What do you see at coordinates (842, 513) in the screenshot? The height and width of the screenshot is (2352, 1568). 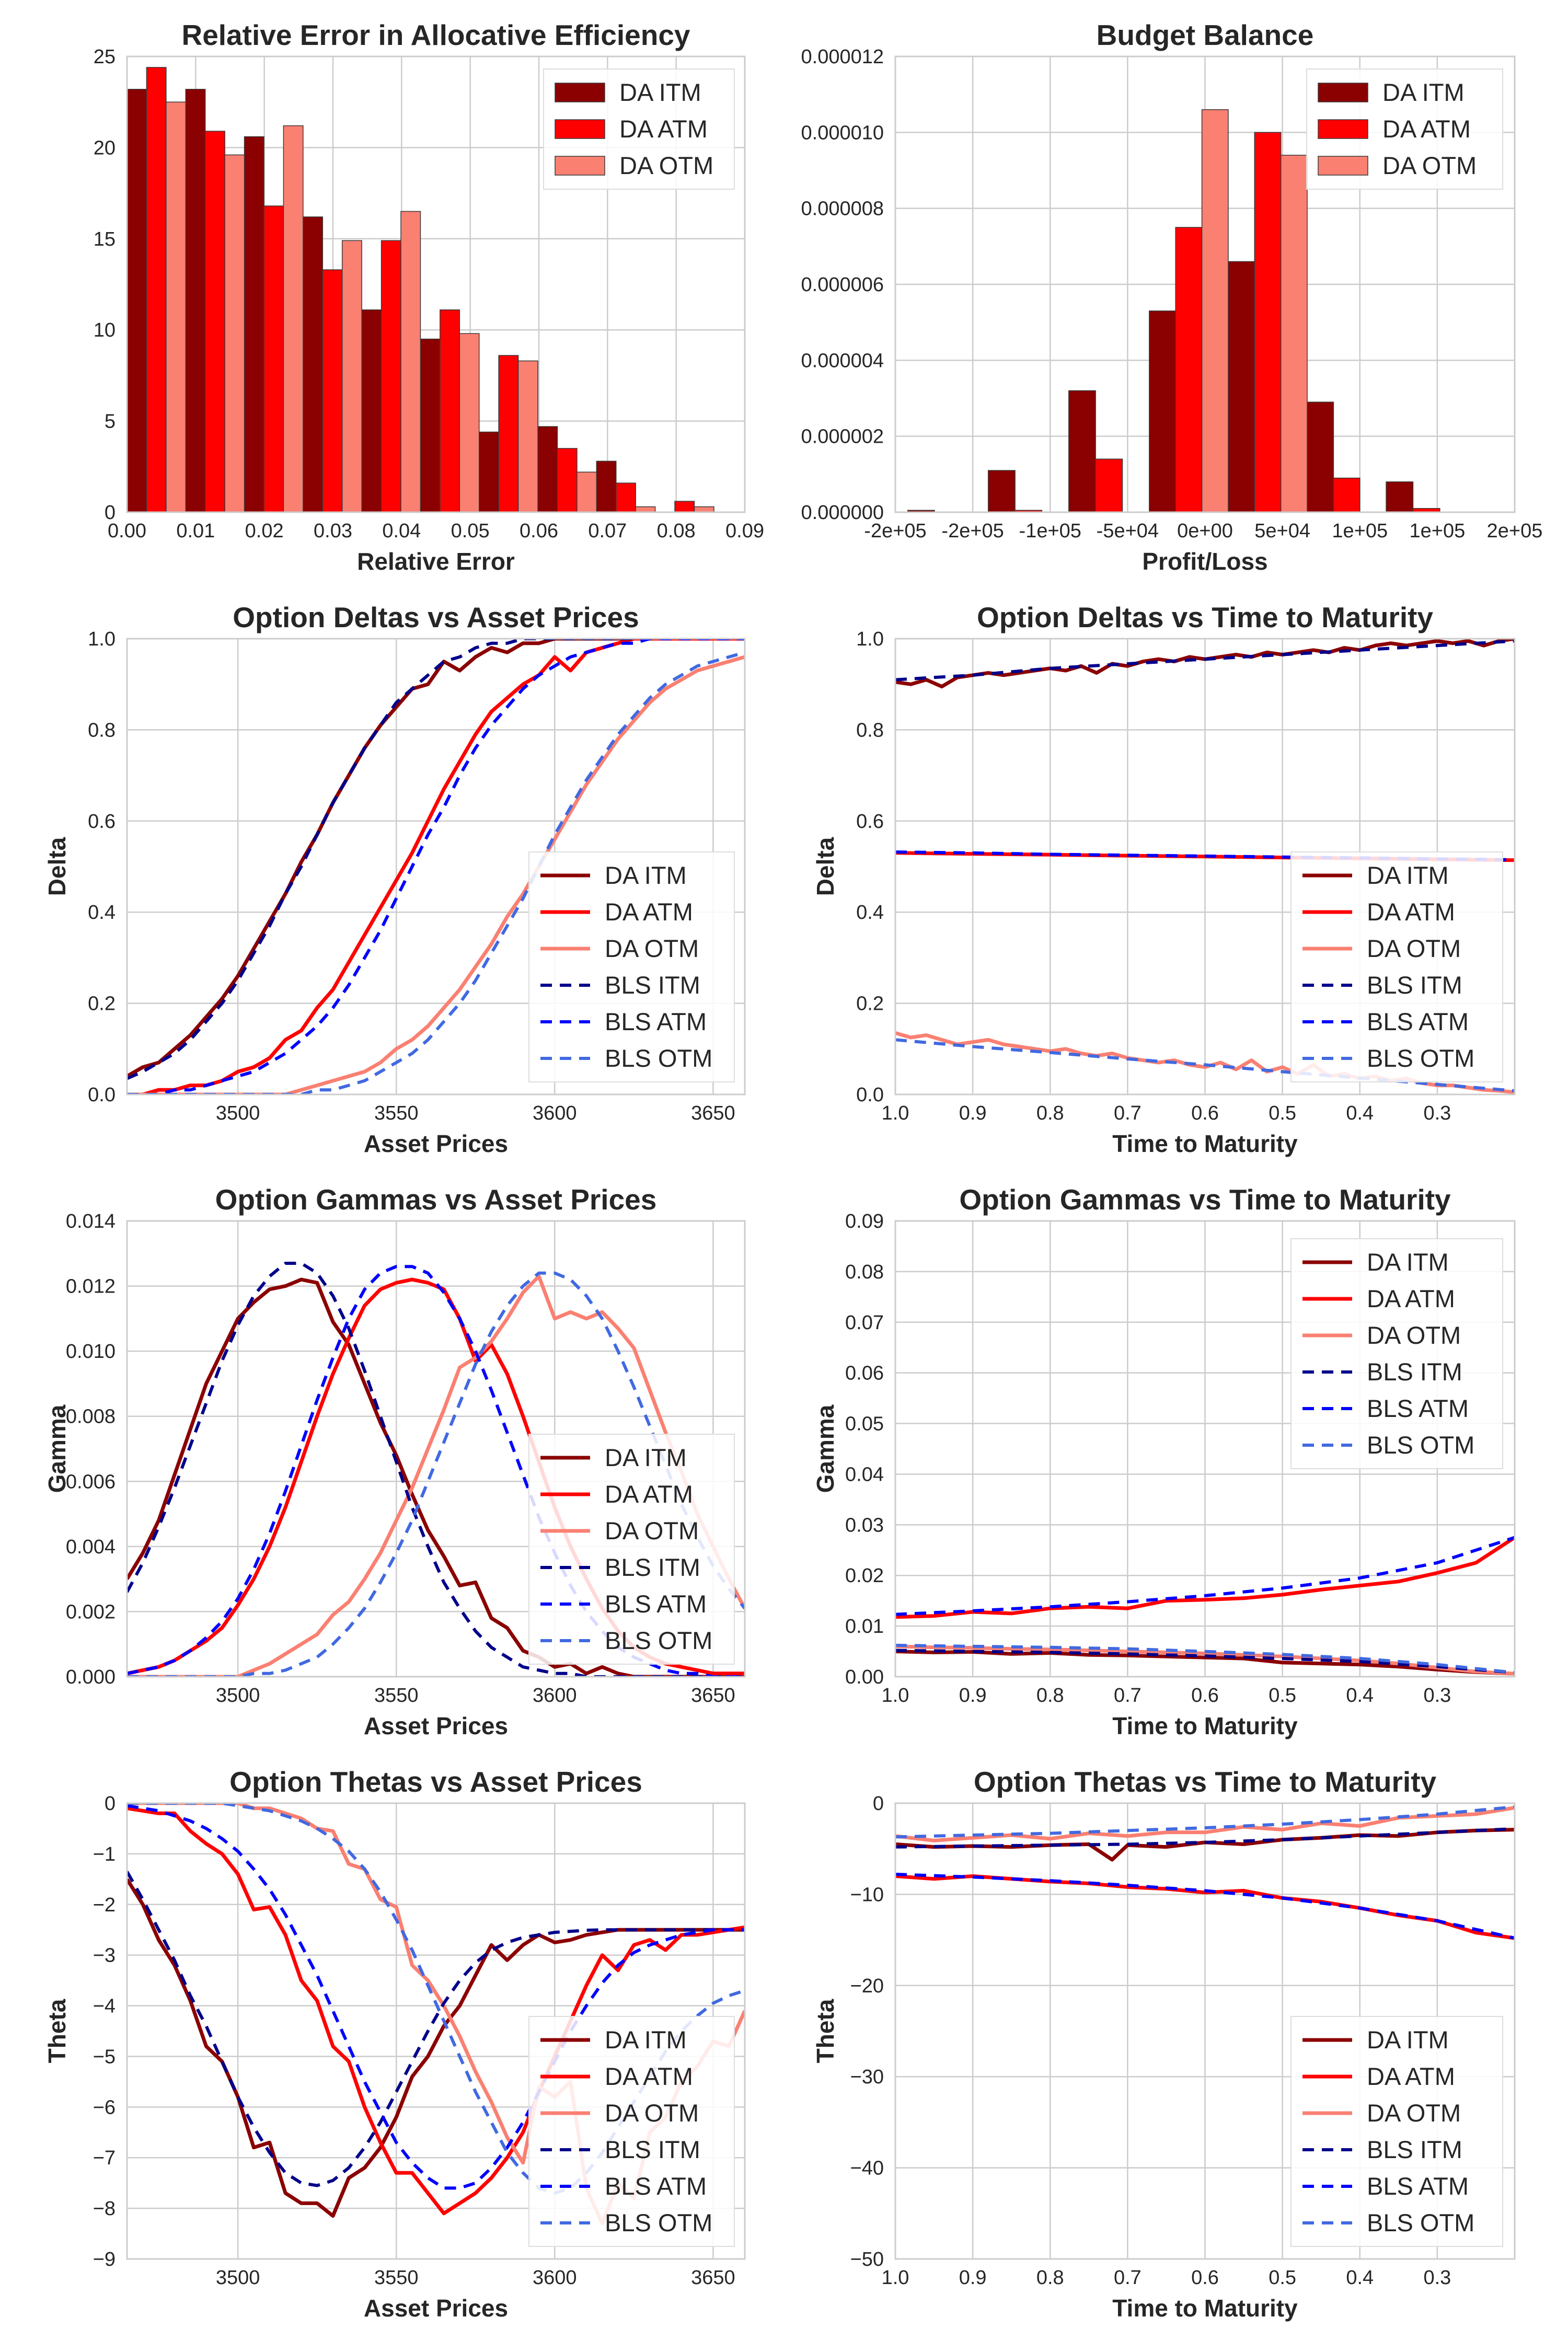 I see `y-tick-label: 0.000000` at bounding box center [842, 513].